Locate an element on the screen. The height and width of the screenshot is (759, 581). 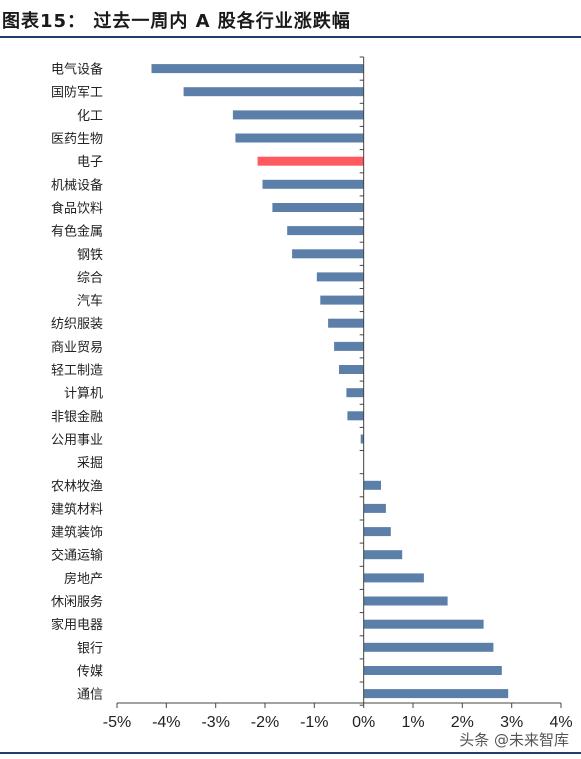
bar-国防军工 is located at coordinates (273, 92).